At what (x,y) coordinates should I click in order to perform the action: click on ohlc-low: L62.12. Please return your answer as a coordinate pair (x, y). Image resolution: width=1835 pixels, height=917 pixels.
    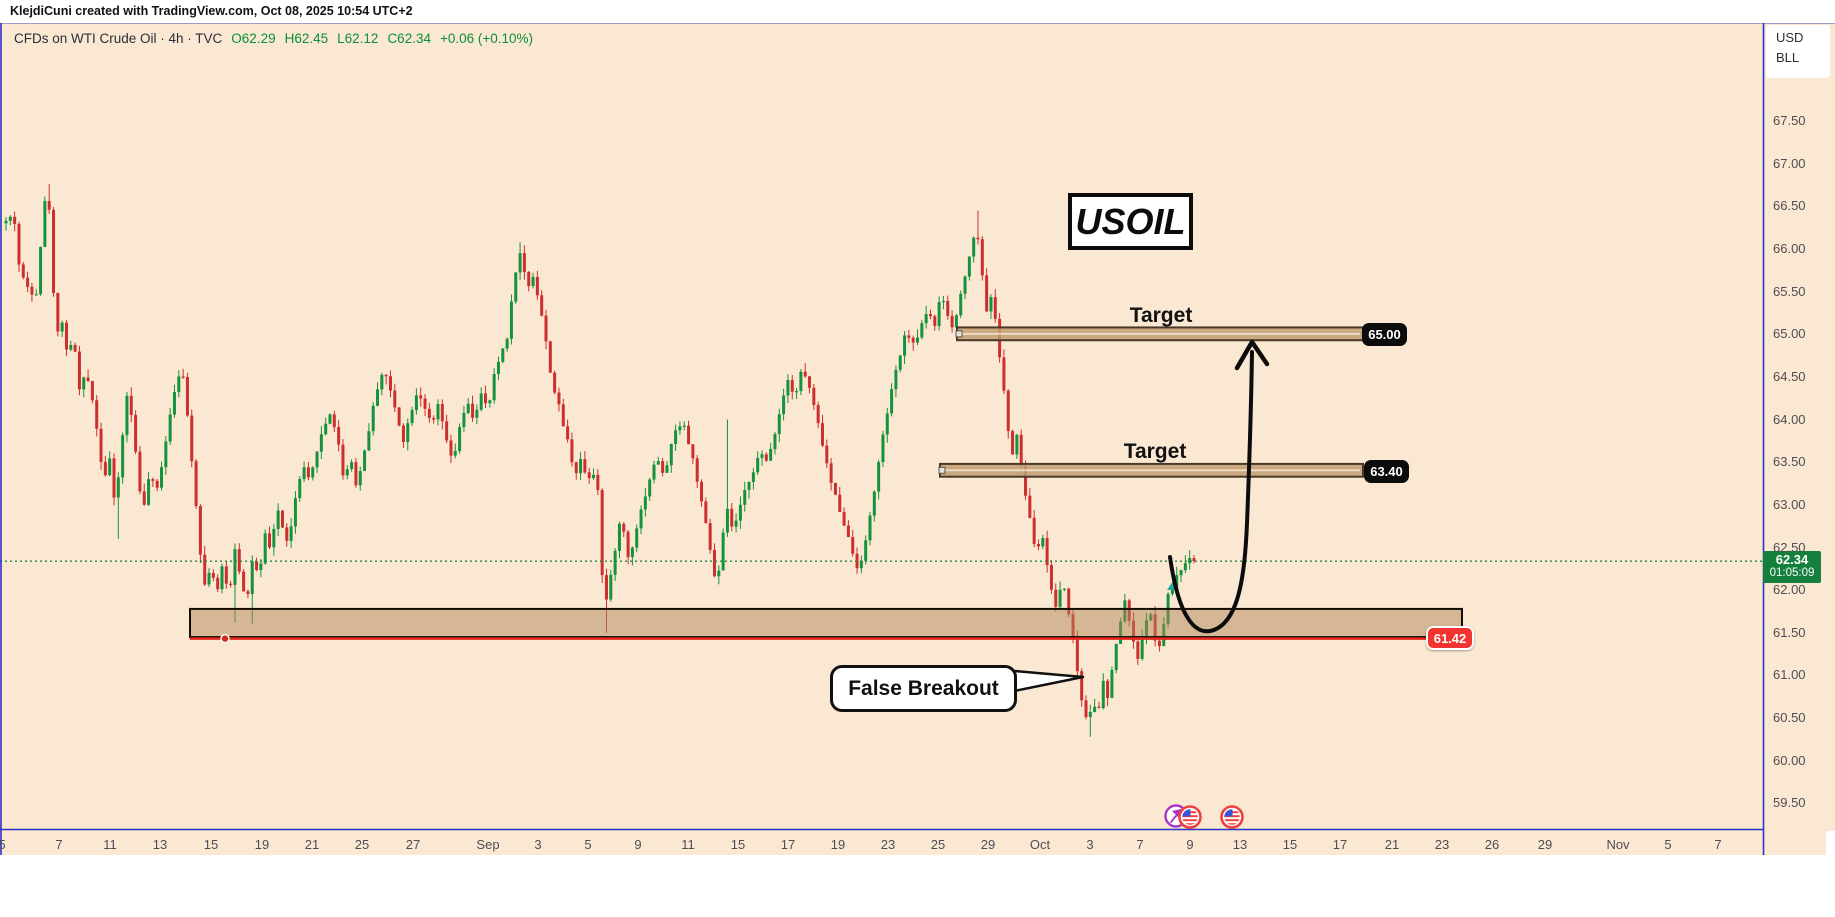
    Looking at the image, I should click on (358, 38).